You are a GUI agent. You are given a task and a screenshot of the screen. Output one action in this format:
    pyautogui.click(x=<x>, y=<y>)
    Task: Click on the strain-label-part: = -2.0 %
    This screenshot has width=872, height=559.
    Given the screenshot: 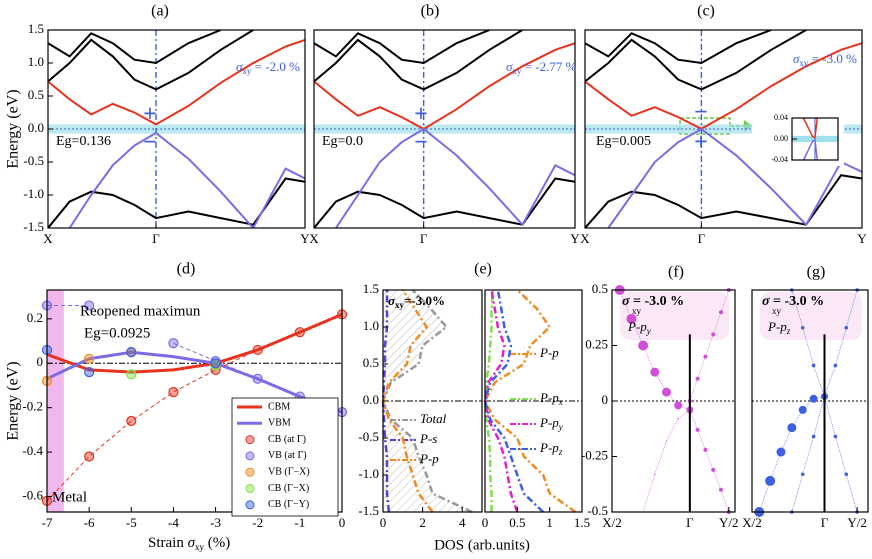 What is the action you would take?
    pyautogui.click(x=275, y=66)
    